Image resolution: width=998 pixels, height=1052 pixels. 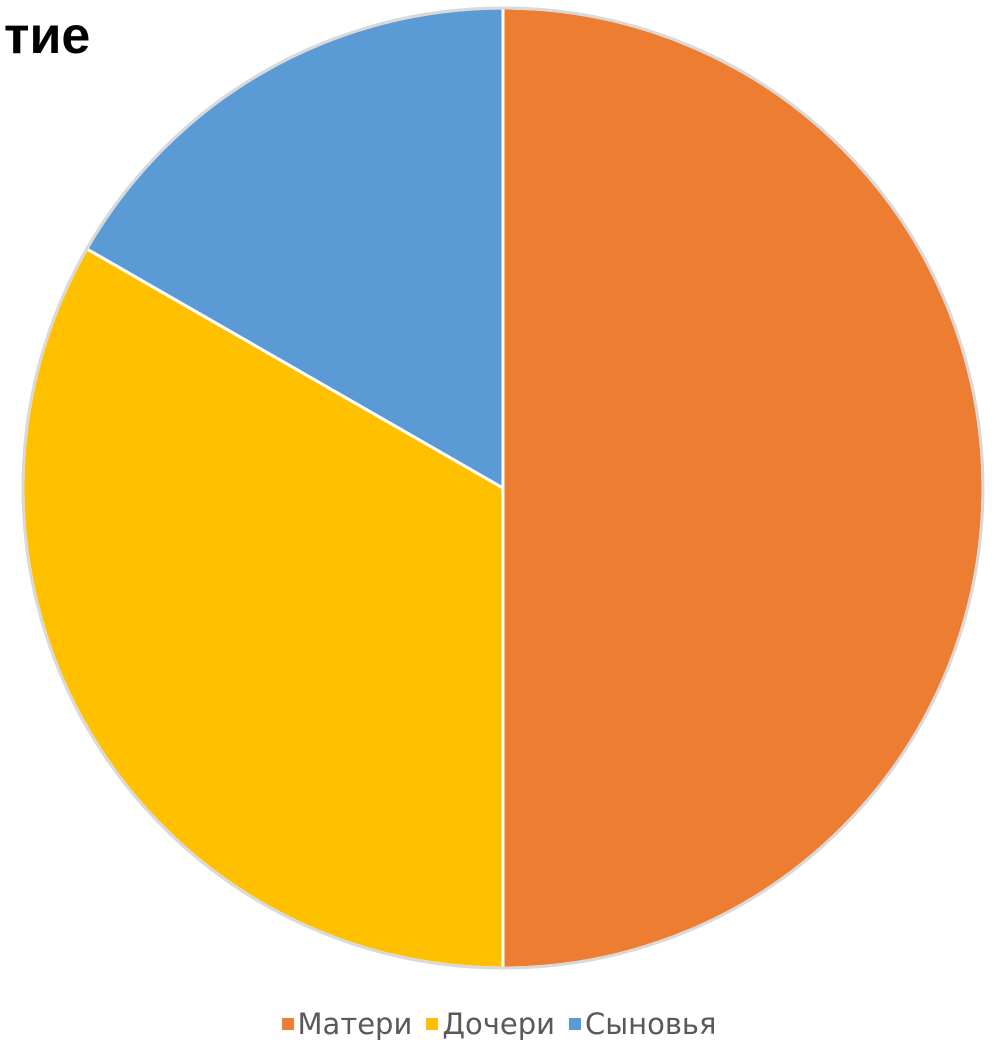 I want to click on legend-label-sons: Сыновья, so click(x=650, y=1024).